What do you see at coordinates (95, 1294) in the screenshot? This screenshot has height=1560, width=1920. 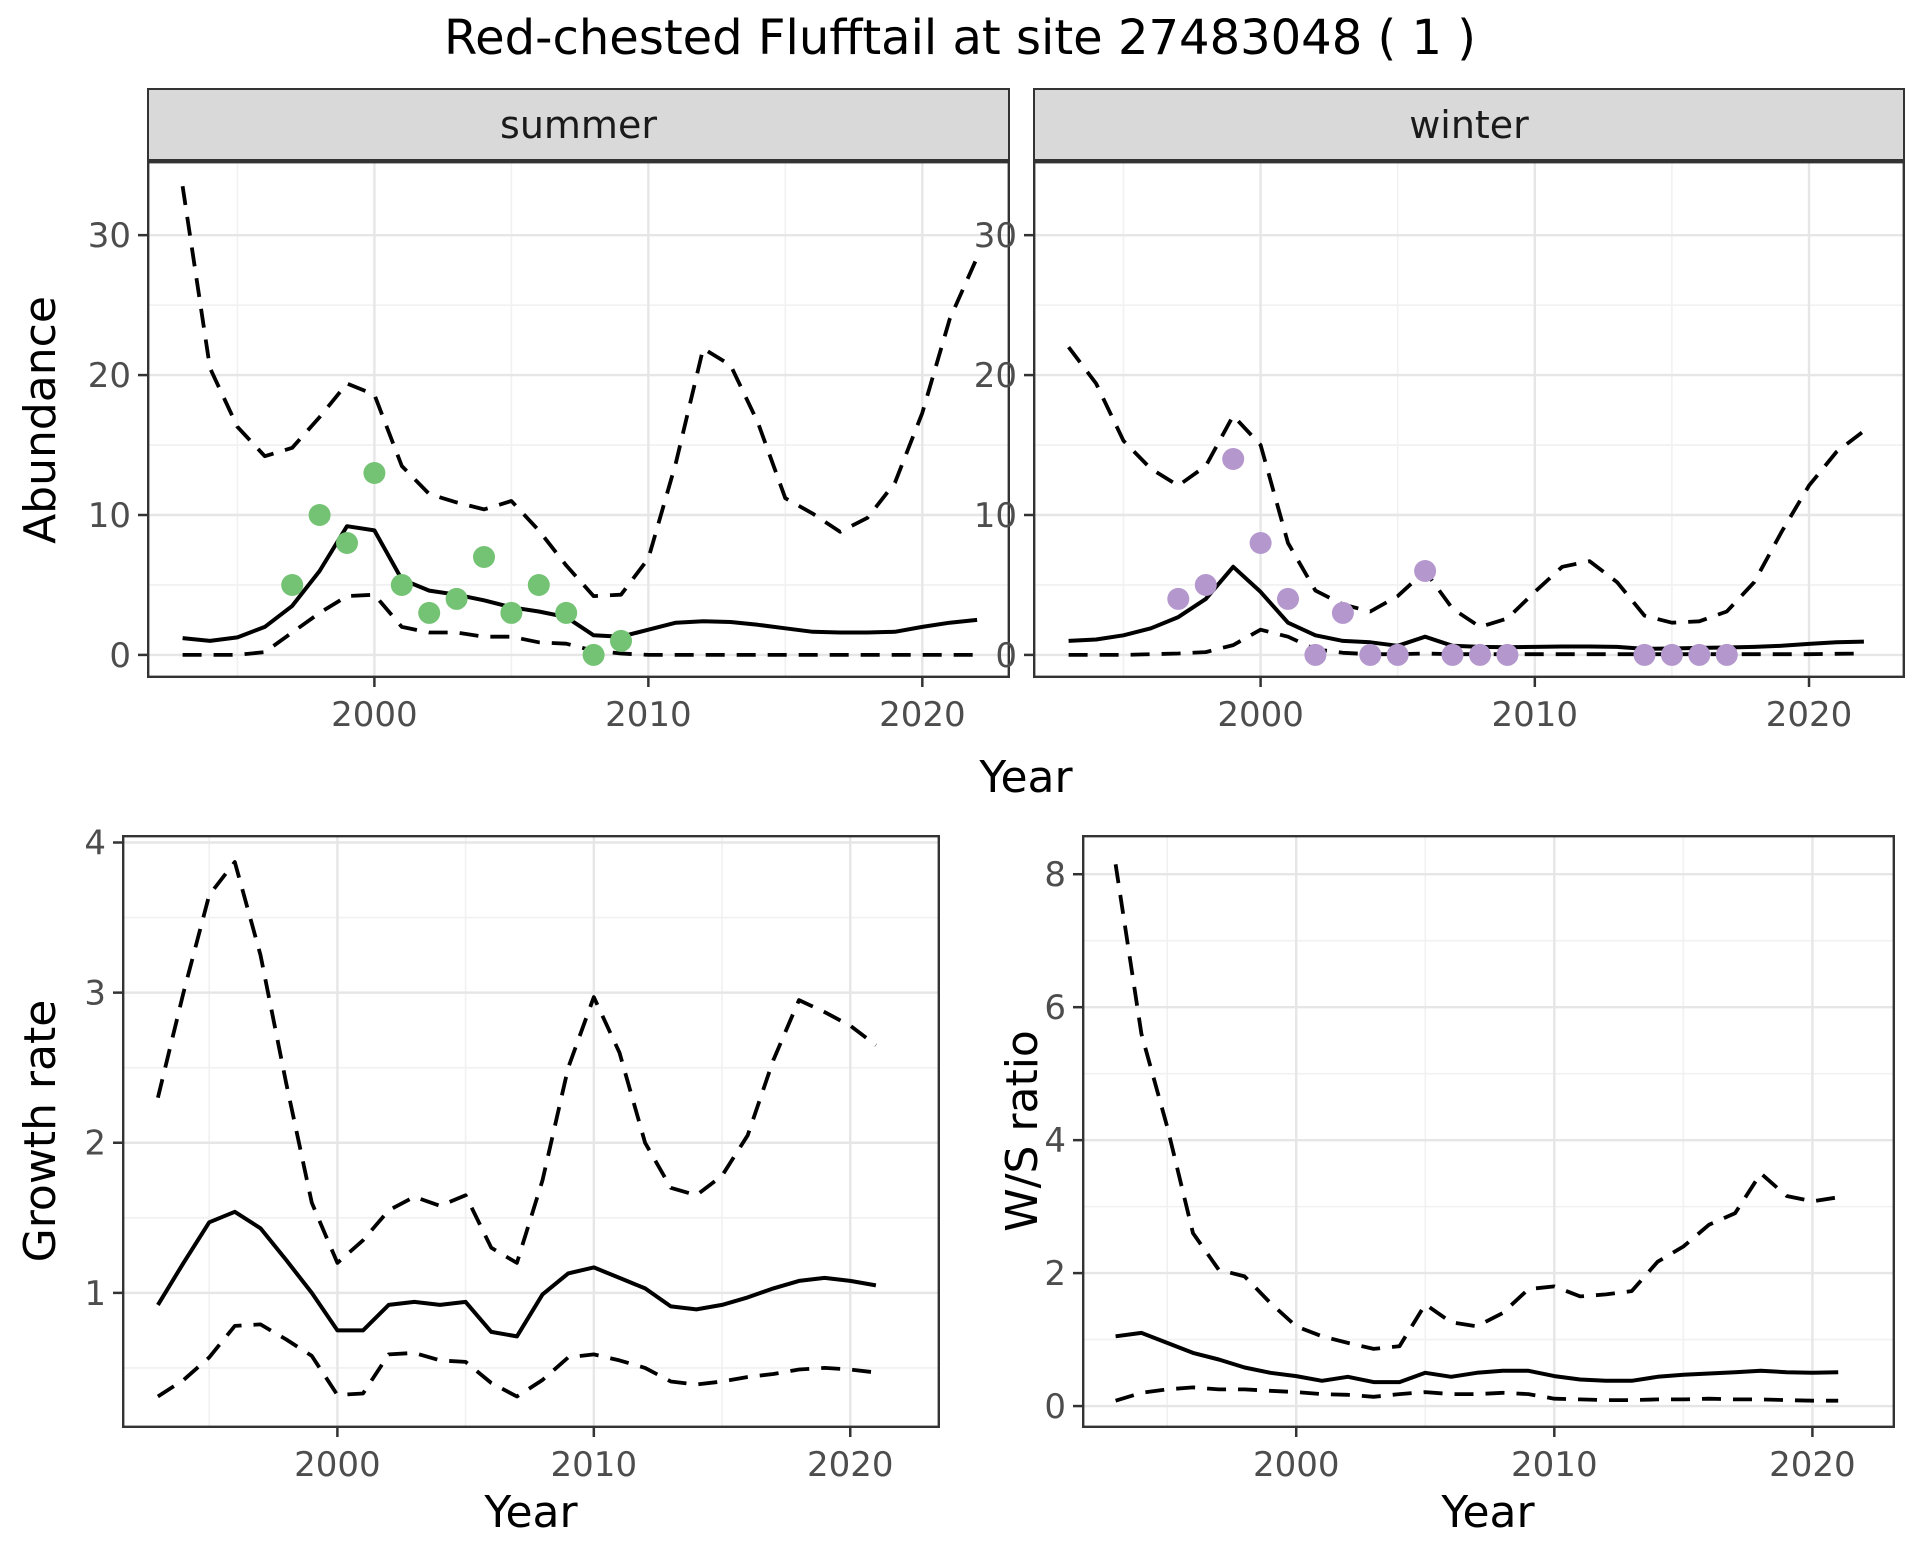 I see `y-tick-label: 1` at bounding box center [95, 1294].